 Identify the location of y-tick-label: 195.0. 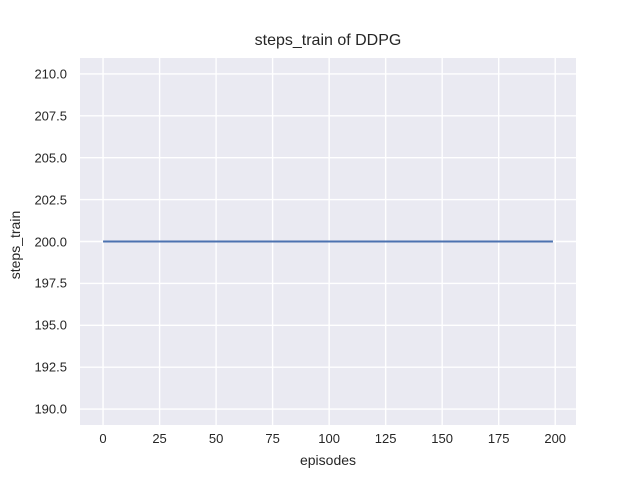
(50, 325).